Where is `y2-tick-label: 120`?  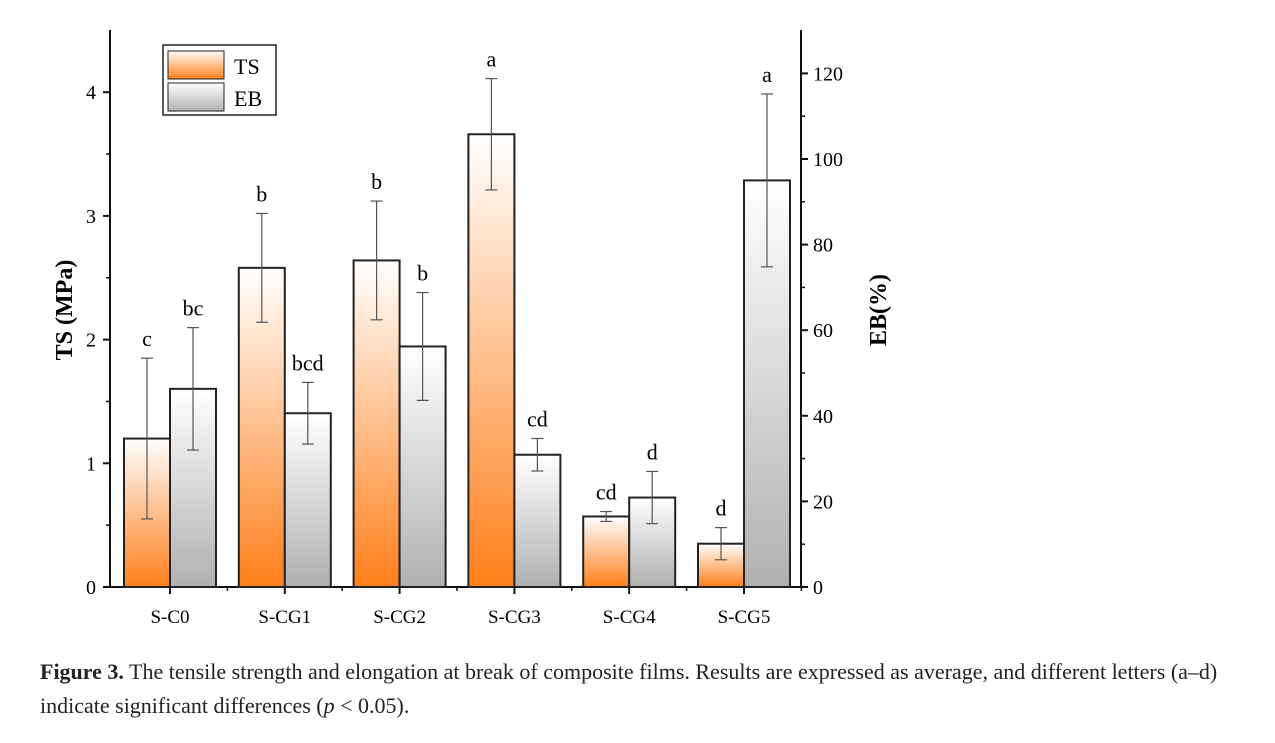
y2-tick-label: 120 is located at coordinates (828, 74).